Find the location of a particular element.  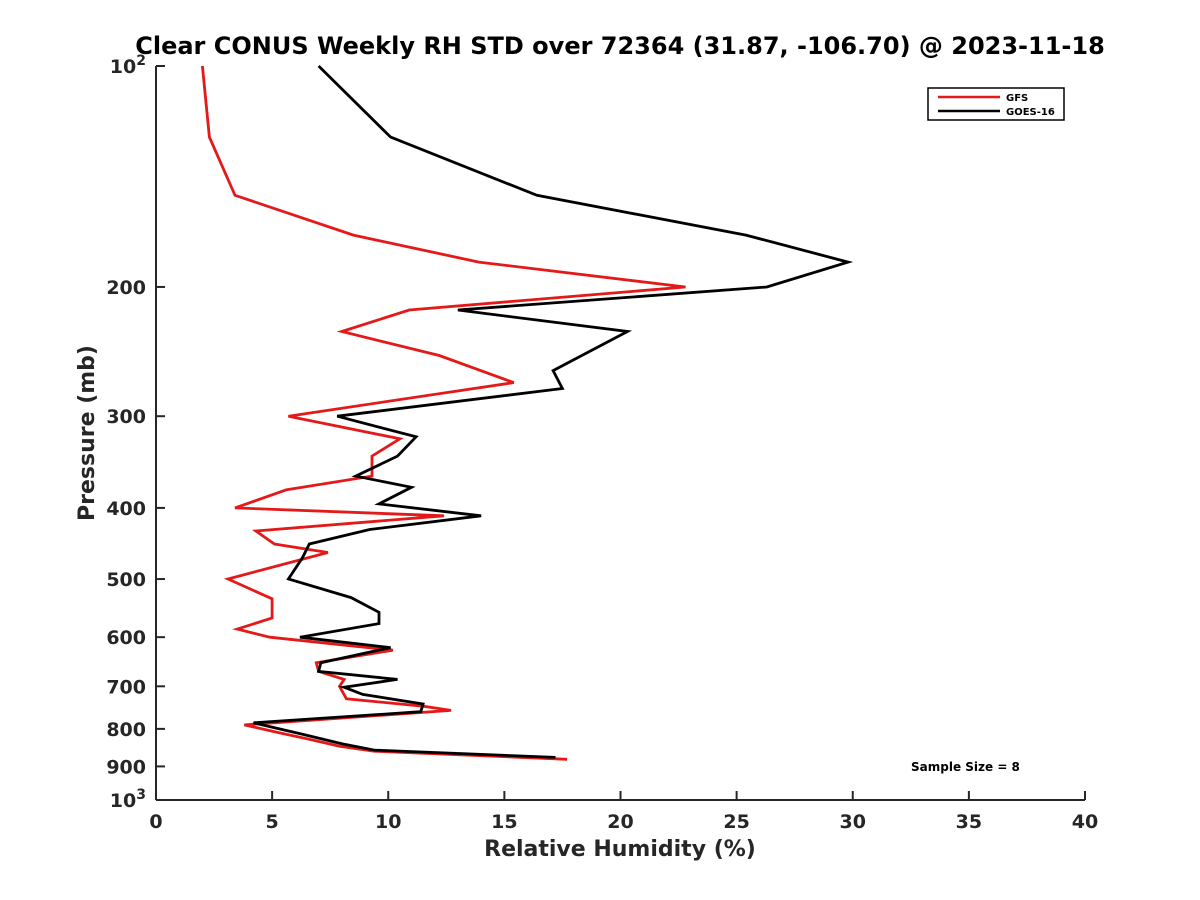

x-axis-ticks: 0 5 10 15 20 25 30 35 40 is located at coordinates (623, 812).